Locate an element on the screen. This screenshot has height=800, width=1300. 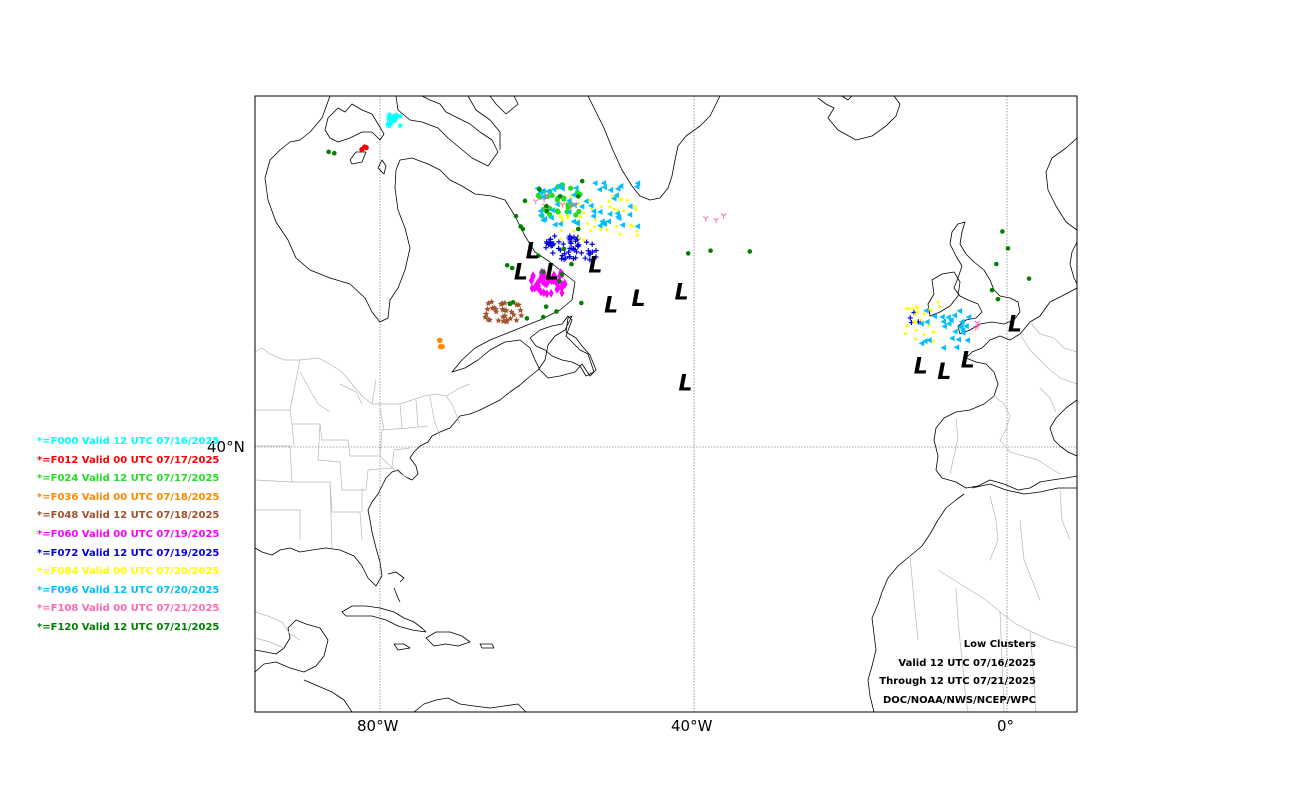
lon-label-40w: 40°W is located at coordinates (692, 726).